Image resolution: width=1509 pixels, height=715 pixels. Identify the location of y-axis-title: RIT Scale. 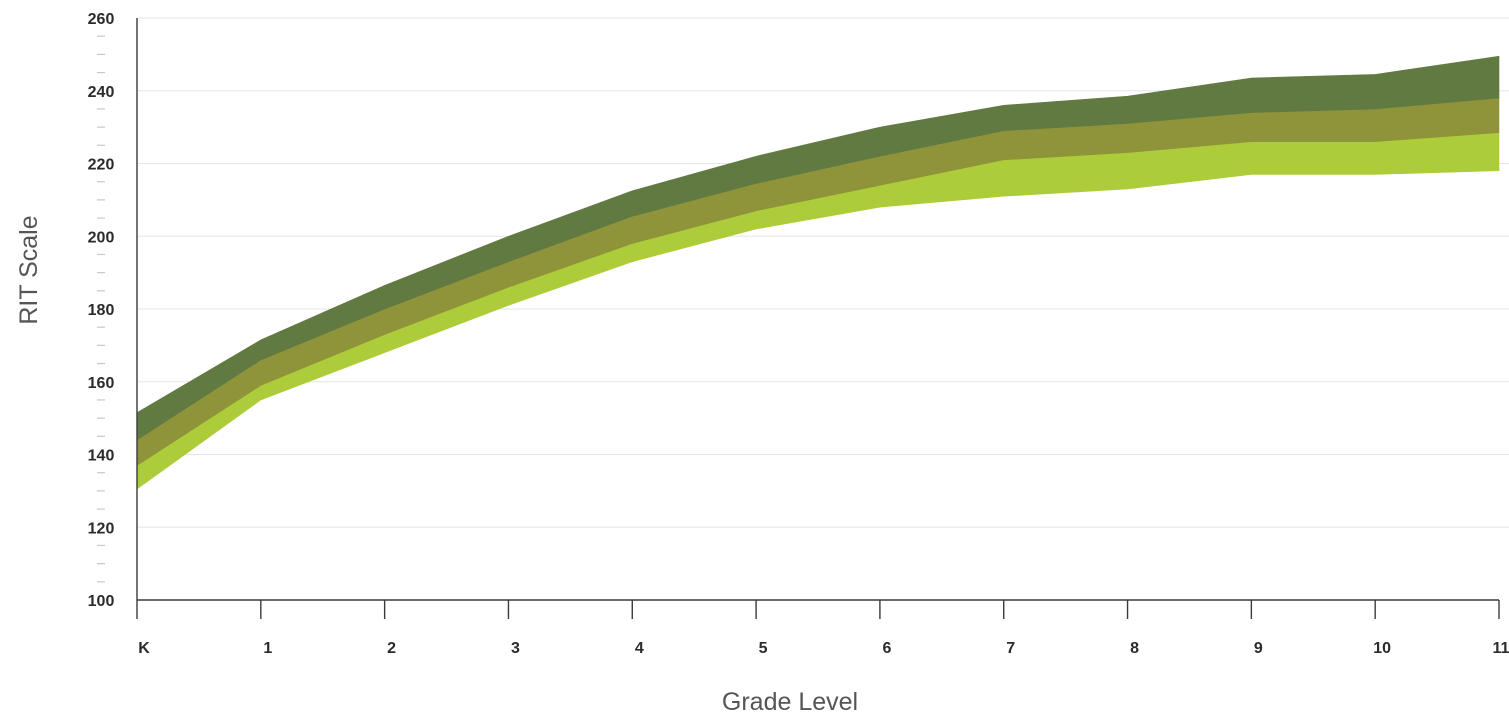
(29, 269).